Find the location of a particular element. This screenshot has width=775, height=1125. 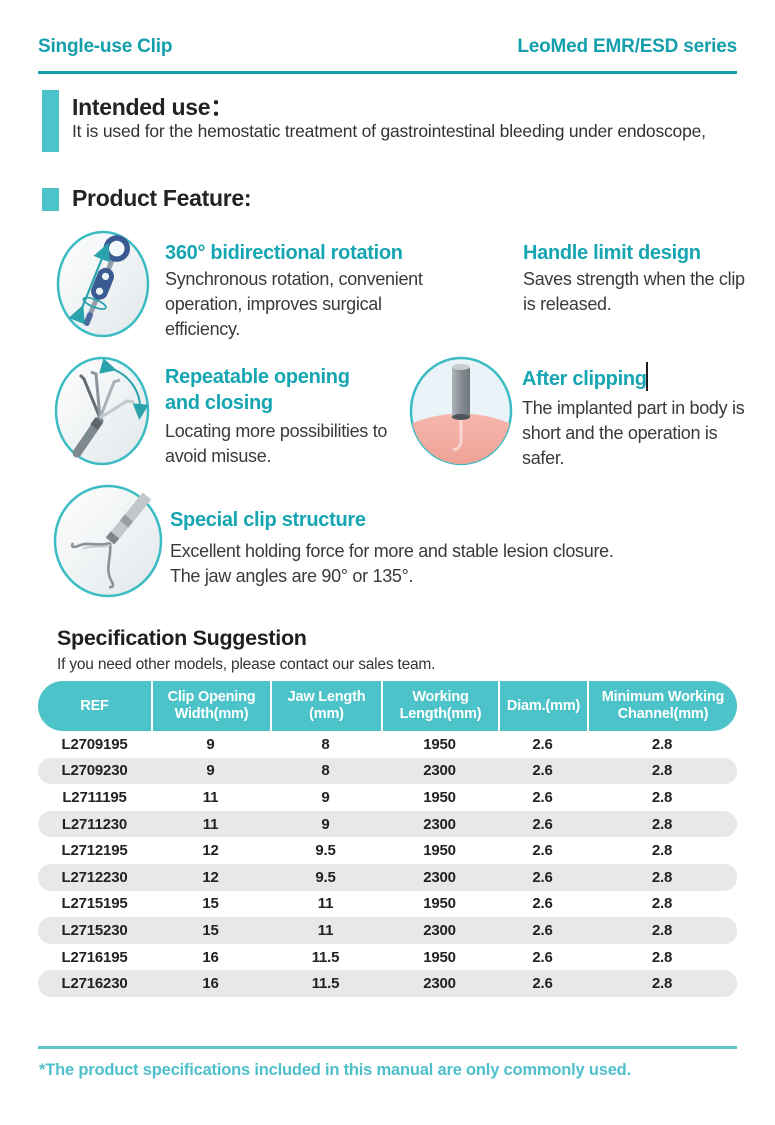

ref-cell: L2709230 is located at coordinates (94, 771).